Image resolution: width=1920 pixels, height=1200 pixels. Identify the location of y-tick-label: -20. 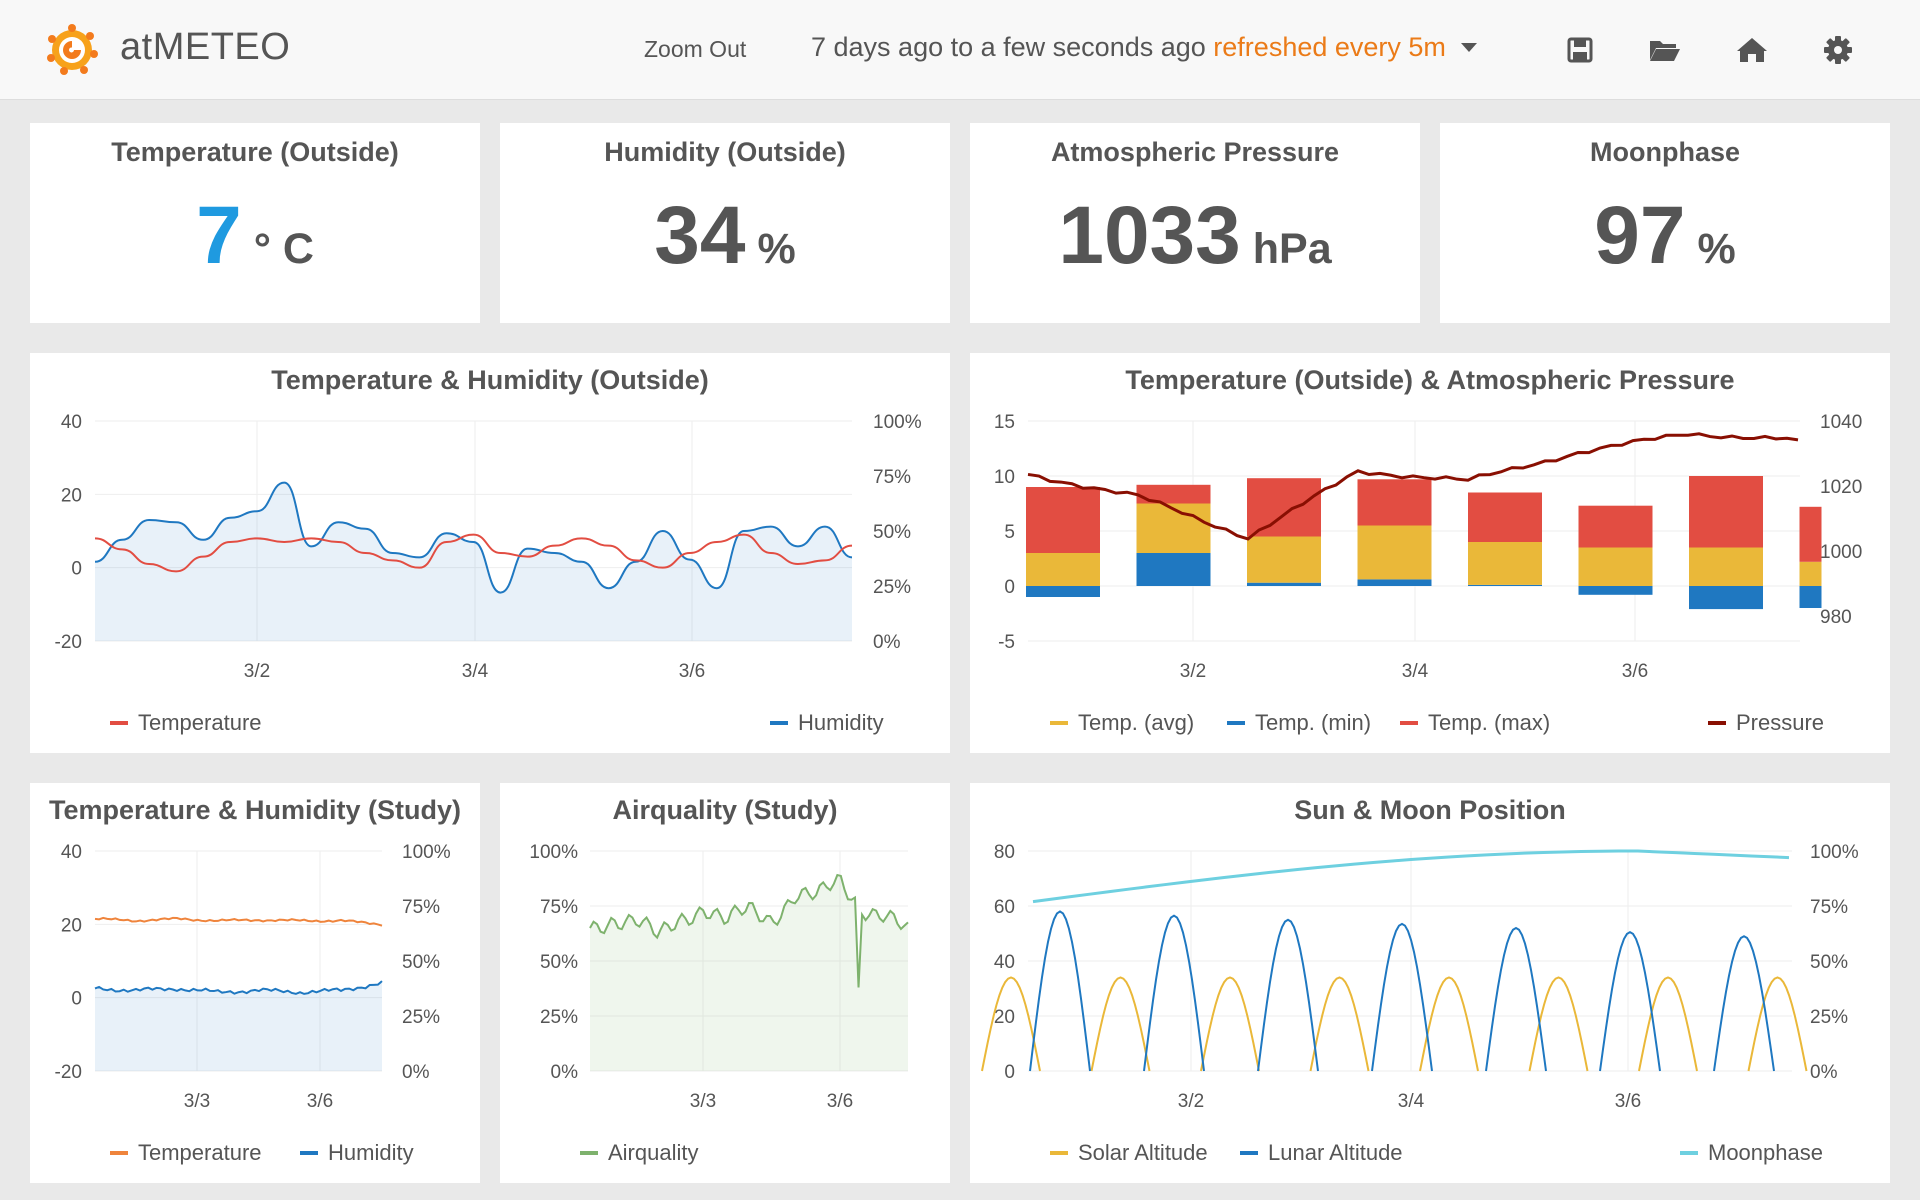
(68, 1072).